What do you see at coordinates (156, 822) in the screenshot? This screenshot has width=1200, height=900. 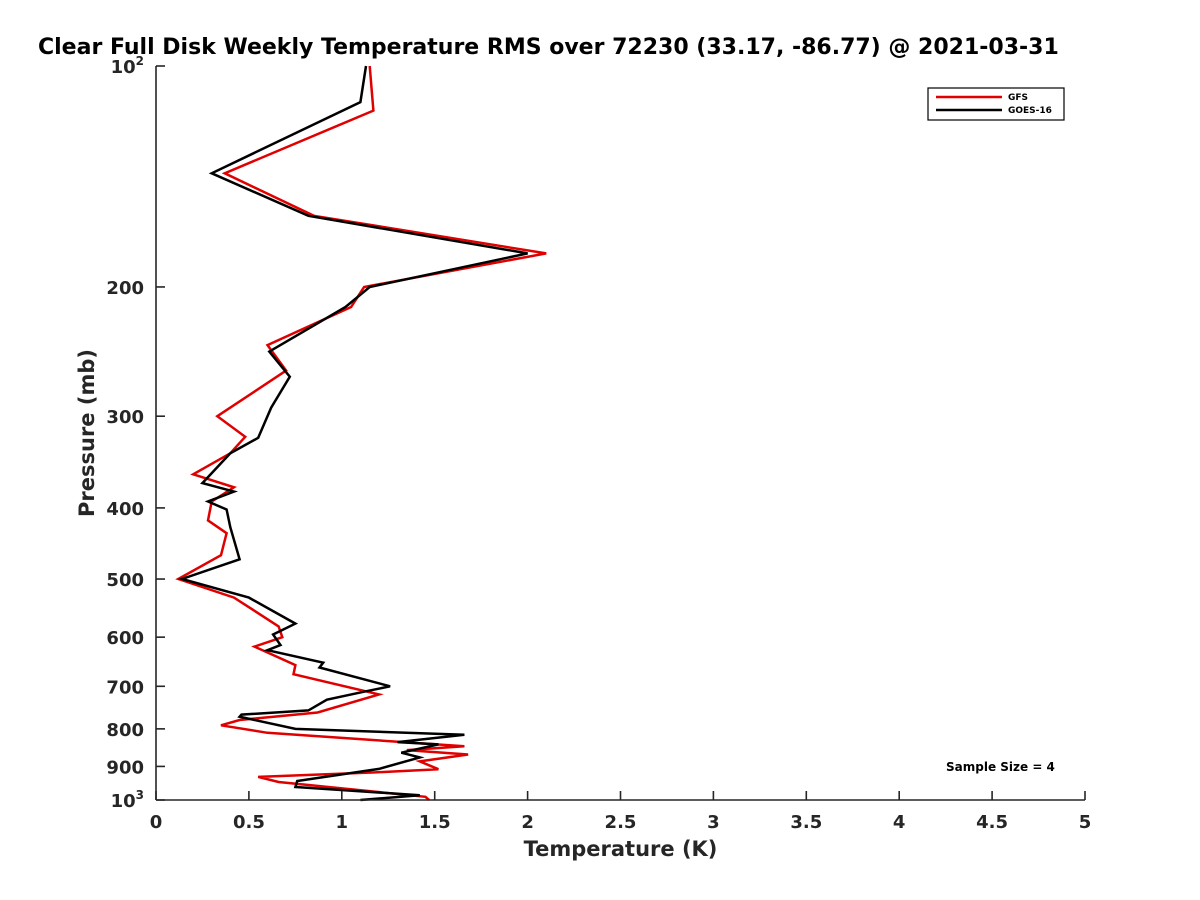 I see `x-tick-label: 0` at bounding box center [156, 822].